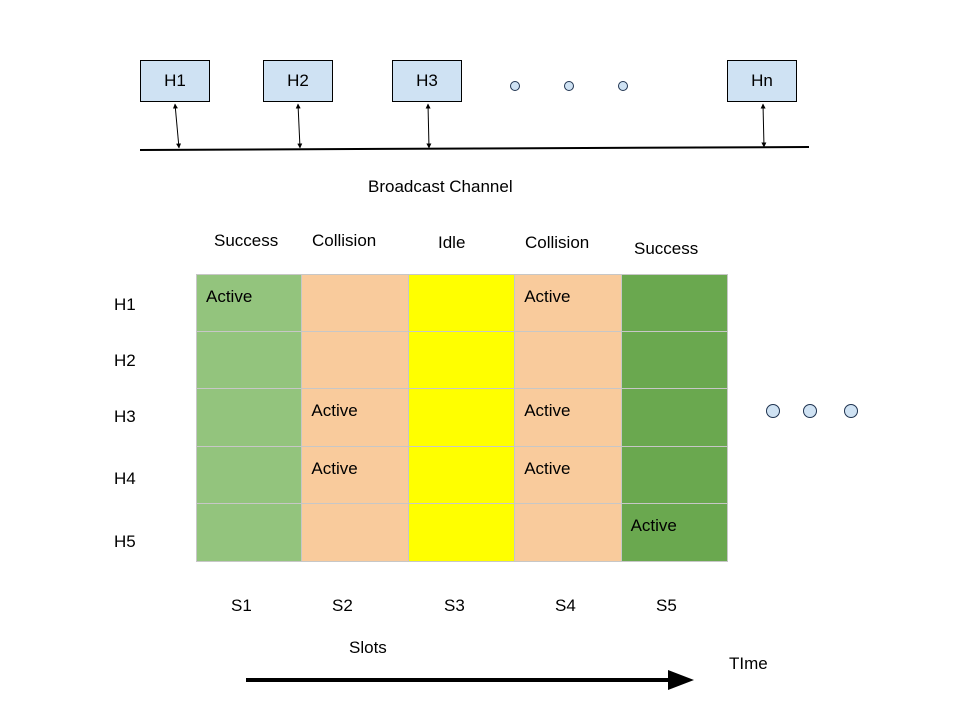  Describe the element at coordinates (125, 541) in the screenshot. I see `row-label: H5` at that location.